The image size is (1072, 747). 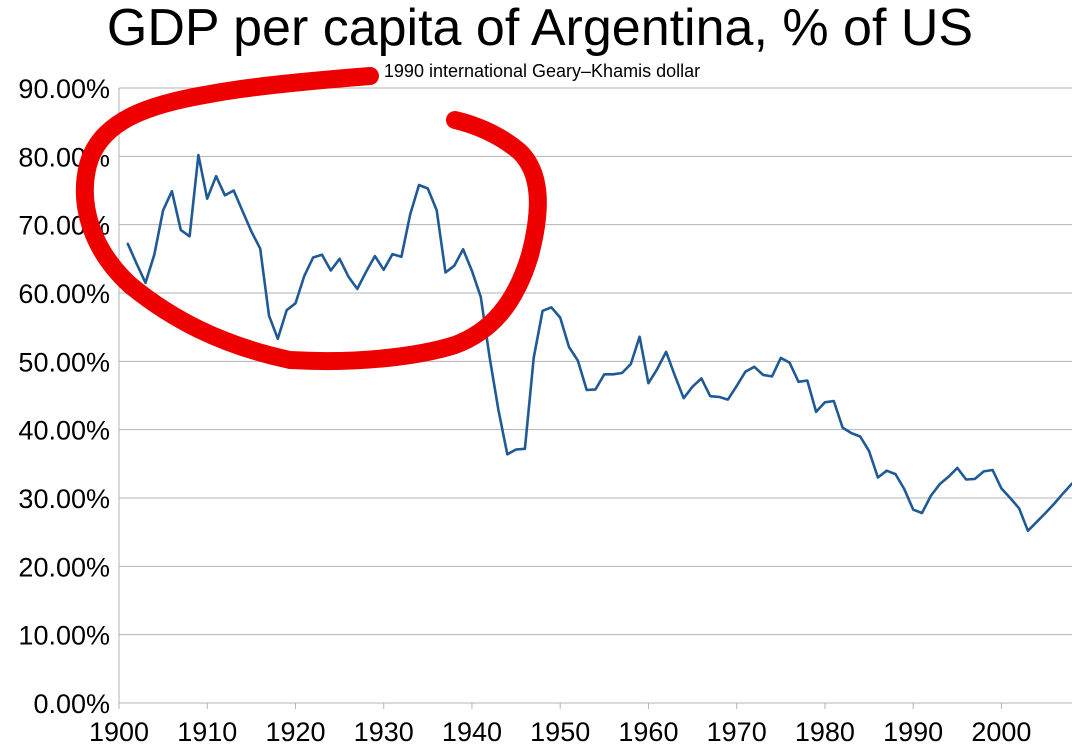 I want to click on y-tick-label: 40.00%, so click(x=64, y=431).